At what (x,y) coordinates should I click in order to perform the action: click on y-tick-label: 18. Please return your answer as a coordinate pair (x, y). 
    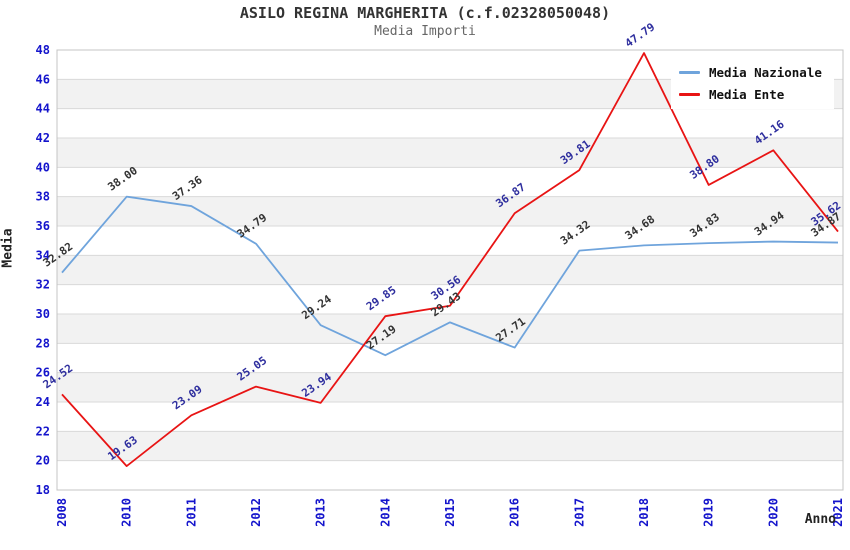
    Looking at the image, I should click on (43, 490).